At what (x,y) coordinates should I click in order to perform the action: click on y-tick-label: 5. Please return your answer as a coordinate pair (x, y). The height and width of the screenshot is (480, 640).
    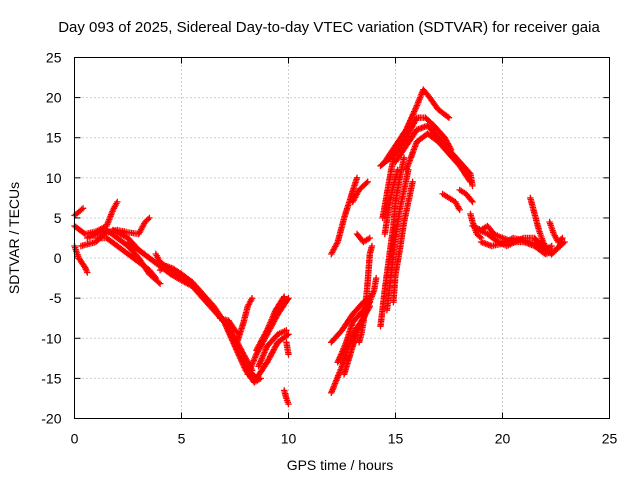
    Looking at the image, I should click on (58, 218).